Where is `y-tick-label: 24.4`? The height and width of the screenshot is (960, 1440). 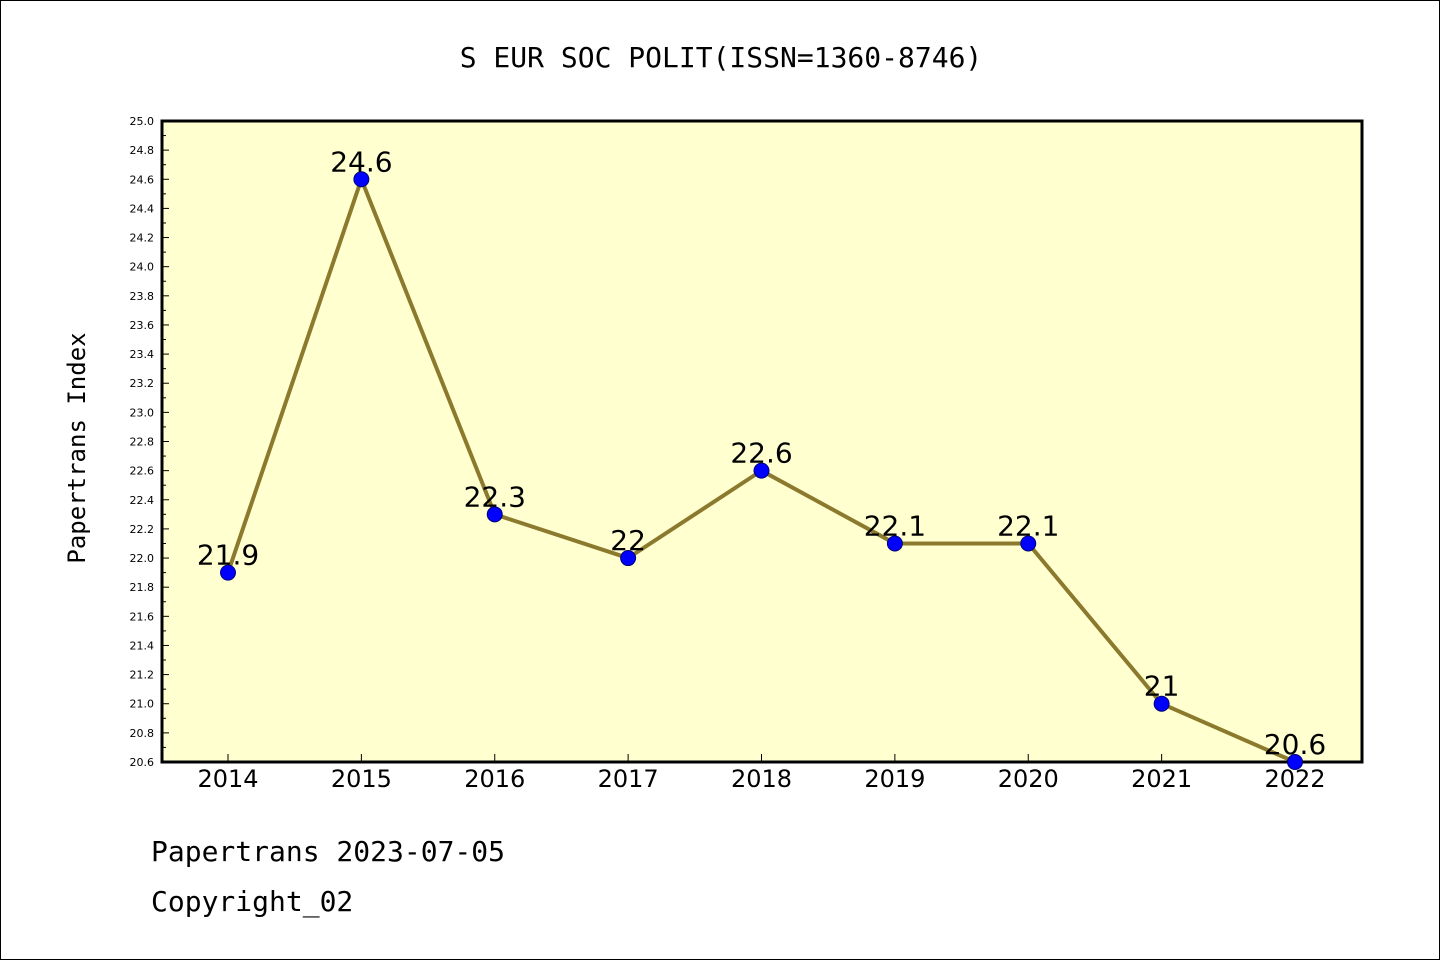 y-tick-label: 24.4 is located at coordinates (142, 208).